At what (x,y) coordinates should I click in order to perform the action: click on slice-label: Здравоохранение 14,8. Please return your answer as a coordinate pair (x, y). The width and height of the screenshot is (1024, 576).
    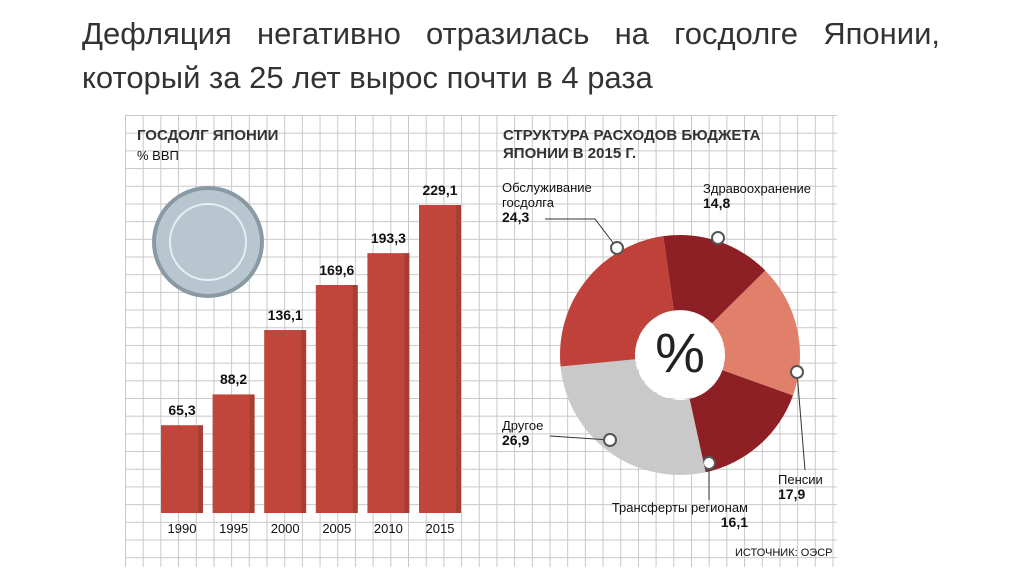
    Looking at the image, I should click on (757, 196).